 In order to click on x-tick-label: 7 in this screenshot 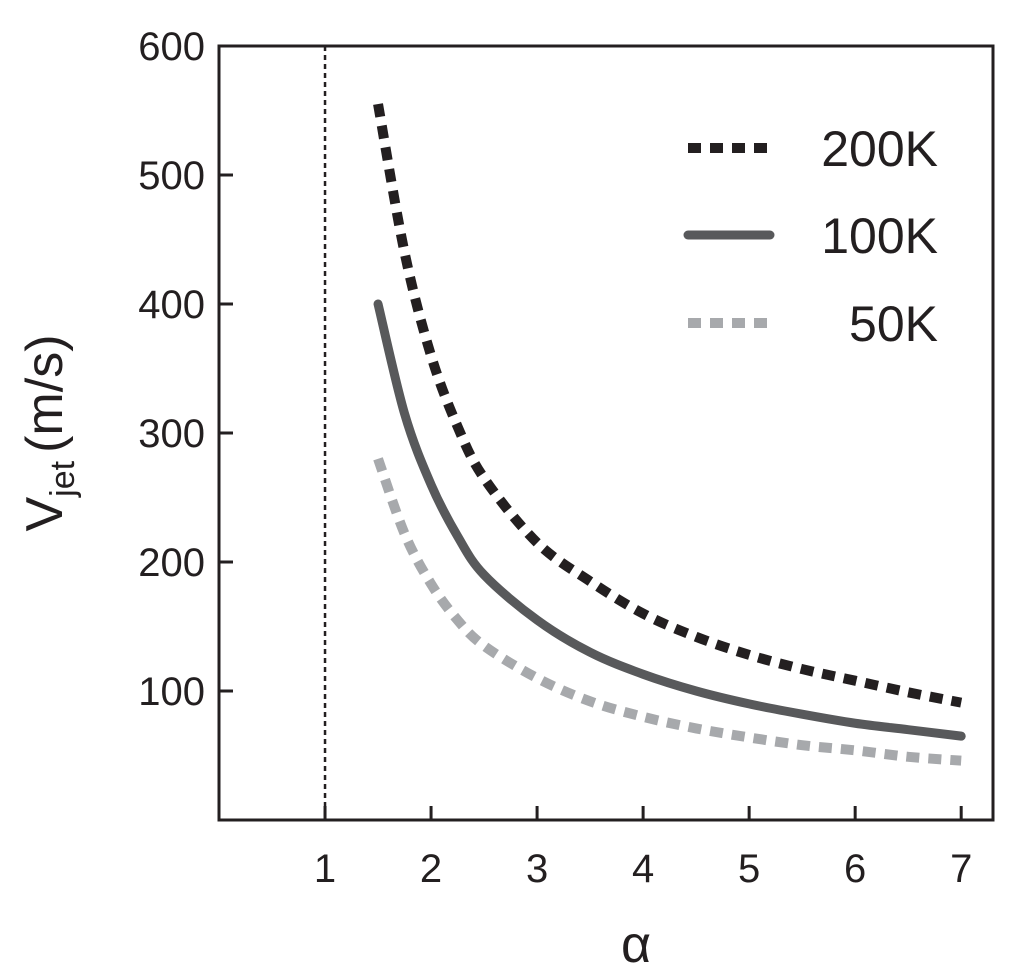, I will do `click(961, 869)`.